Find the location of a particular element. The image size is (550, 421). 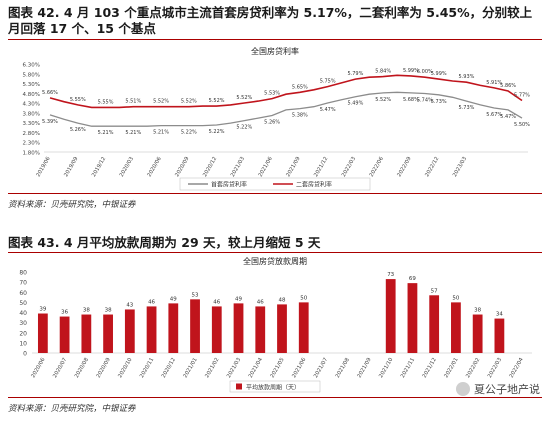

chart1-data-label: 5.91% is located at coordinates (494, 83).